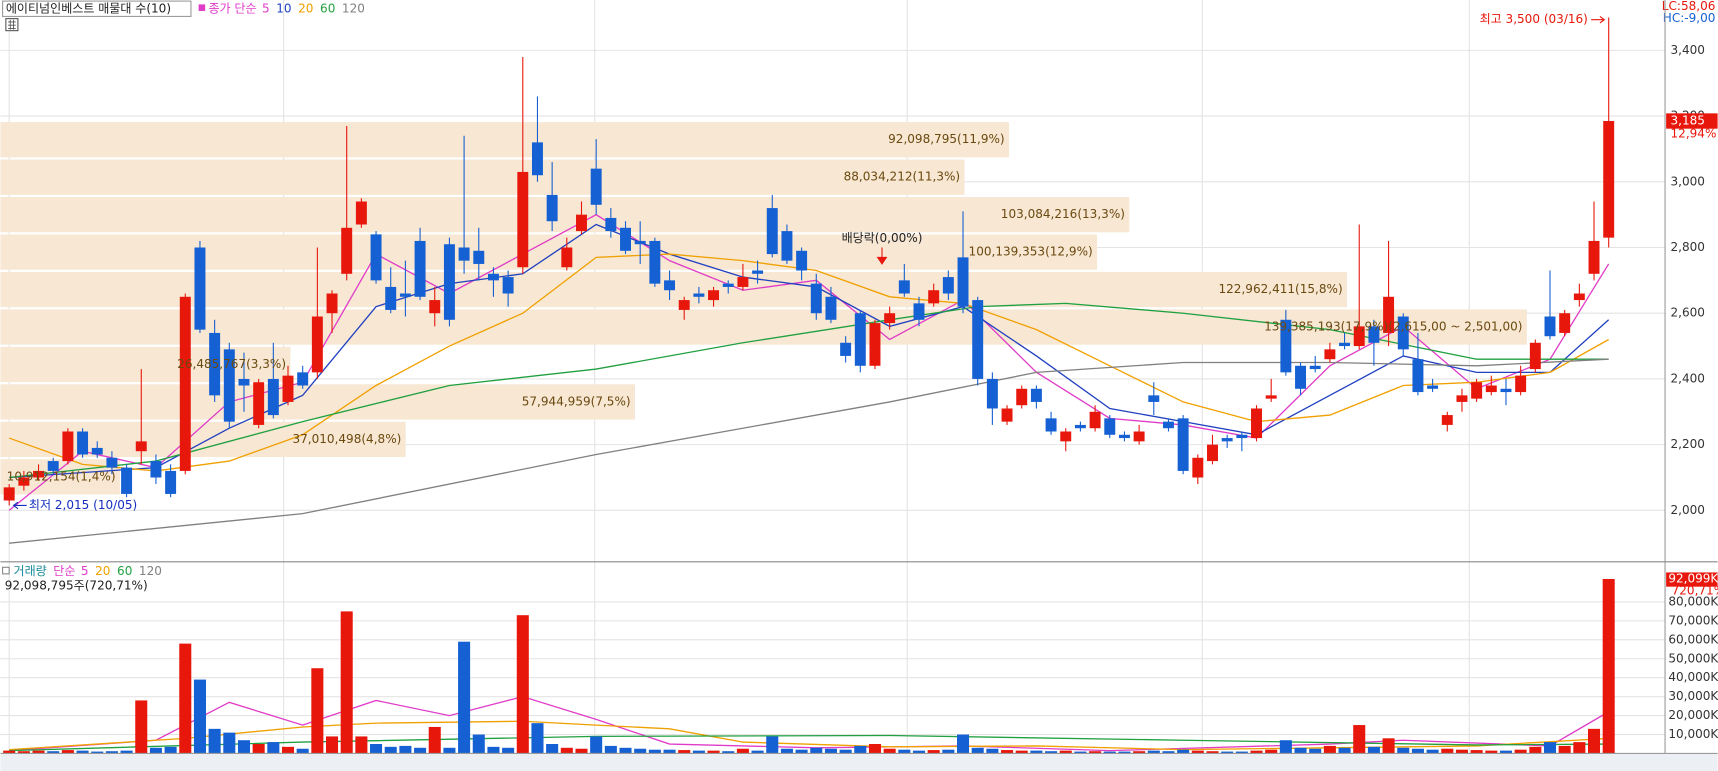 The width and height of the screenshot is (1718, 771). I want to click on volume-tag, so click(1692, 579).